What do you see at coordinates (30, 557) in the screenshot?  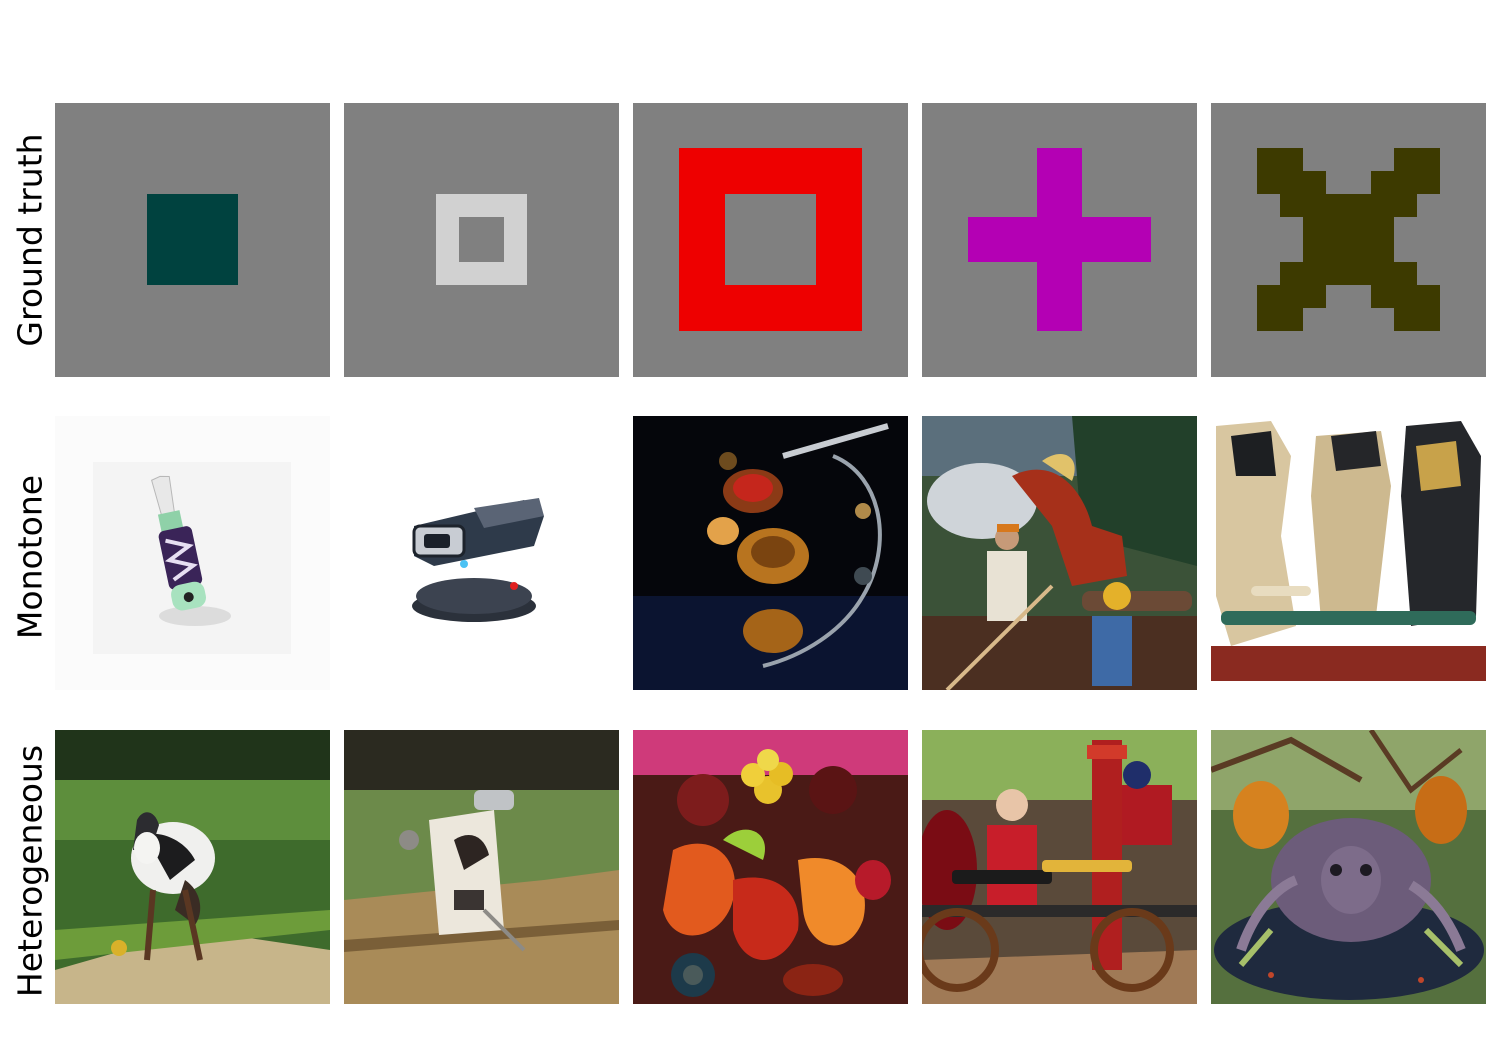 I see `row-label-monotone: Monotone` at bounding box center [30, 557].